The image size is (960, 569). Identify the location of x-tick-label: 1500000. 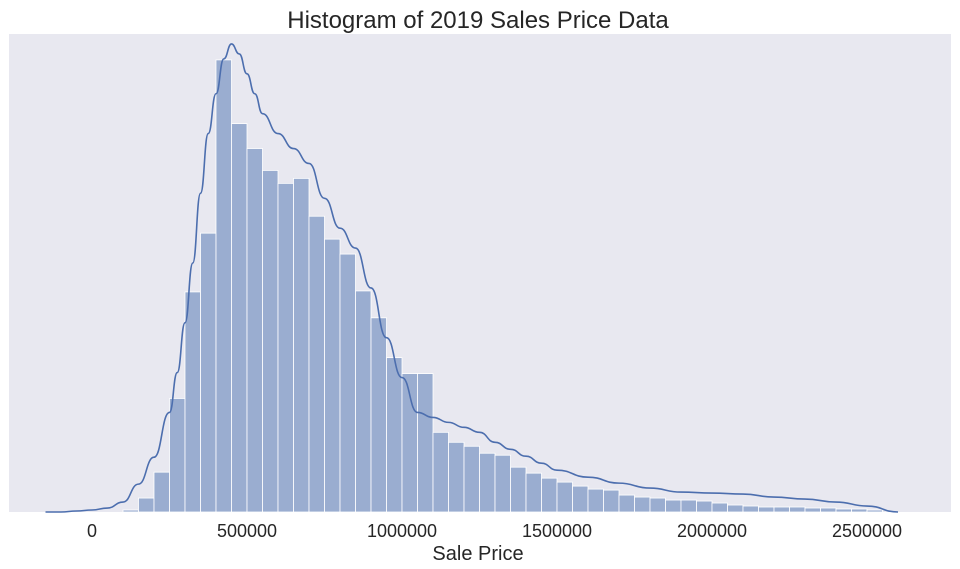
(557, 531).